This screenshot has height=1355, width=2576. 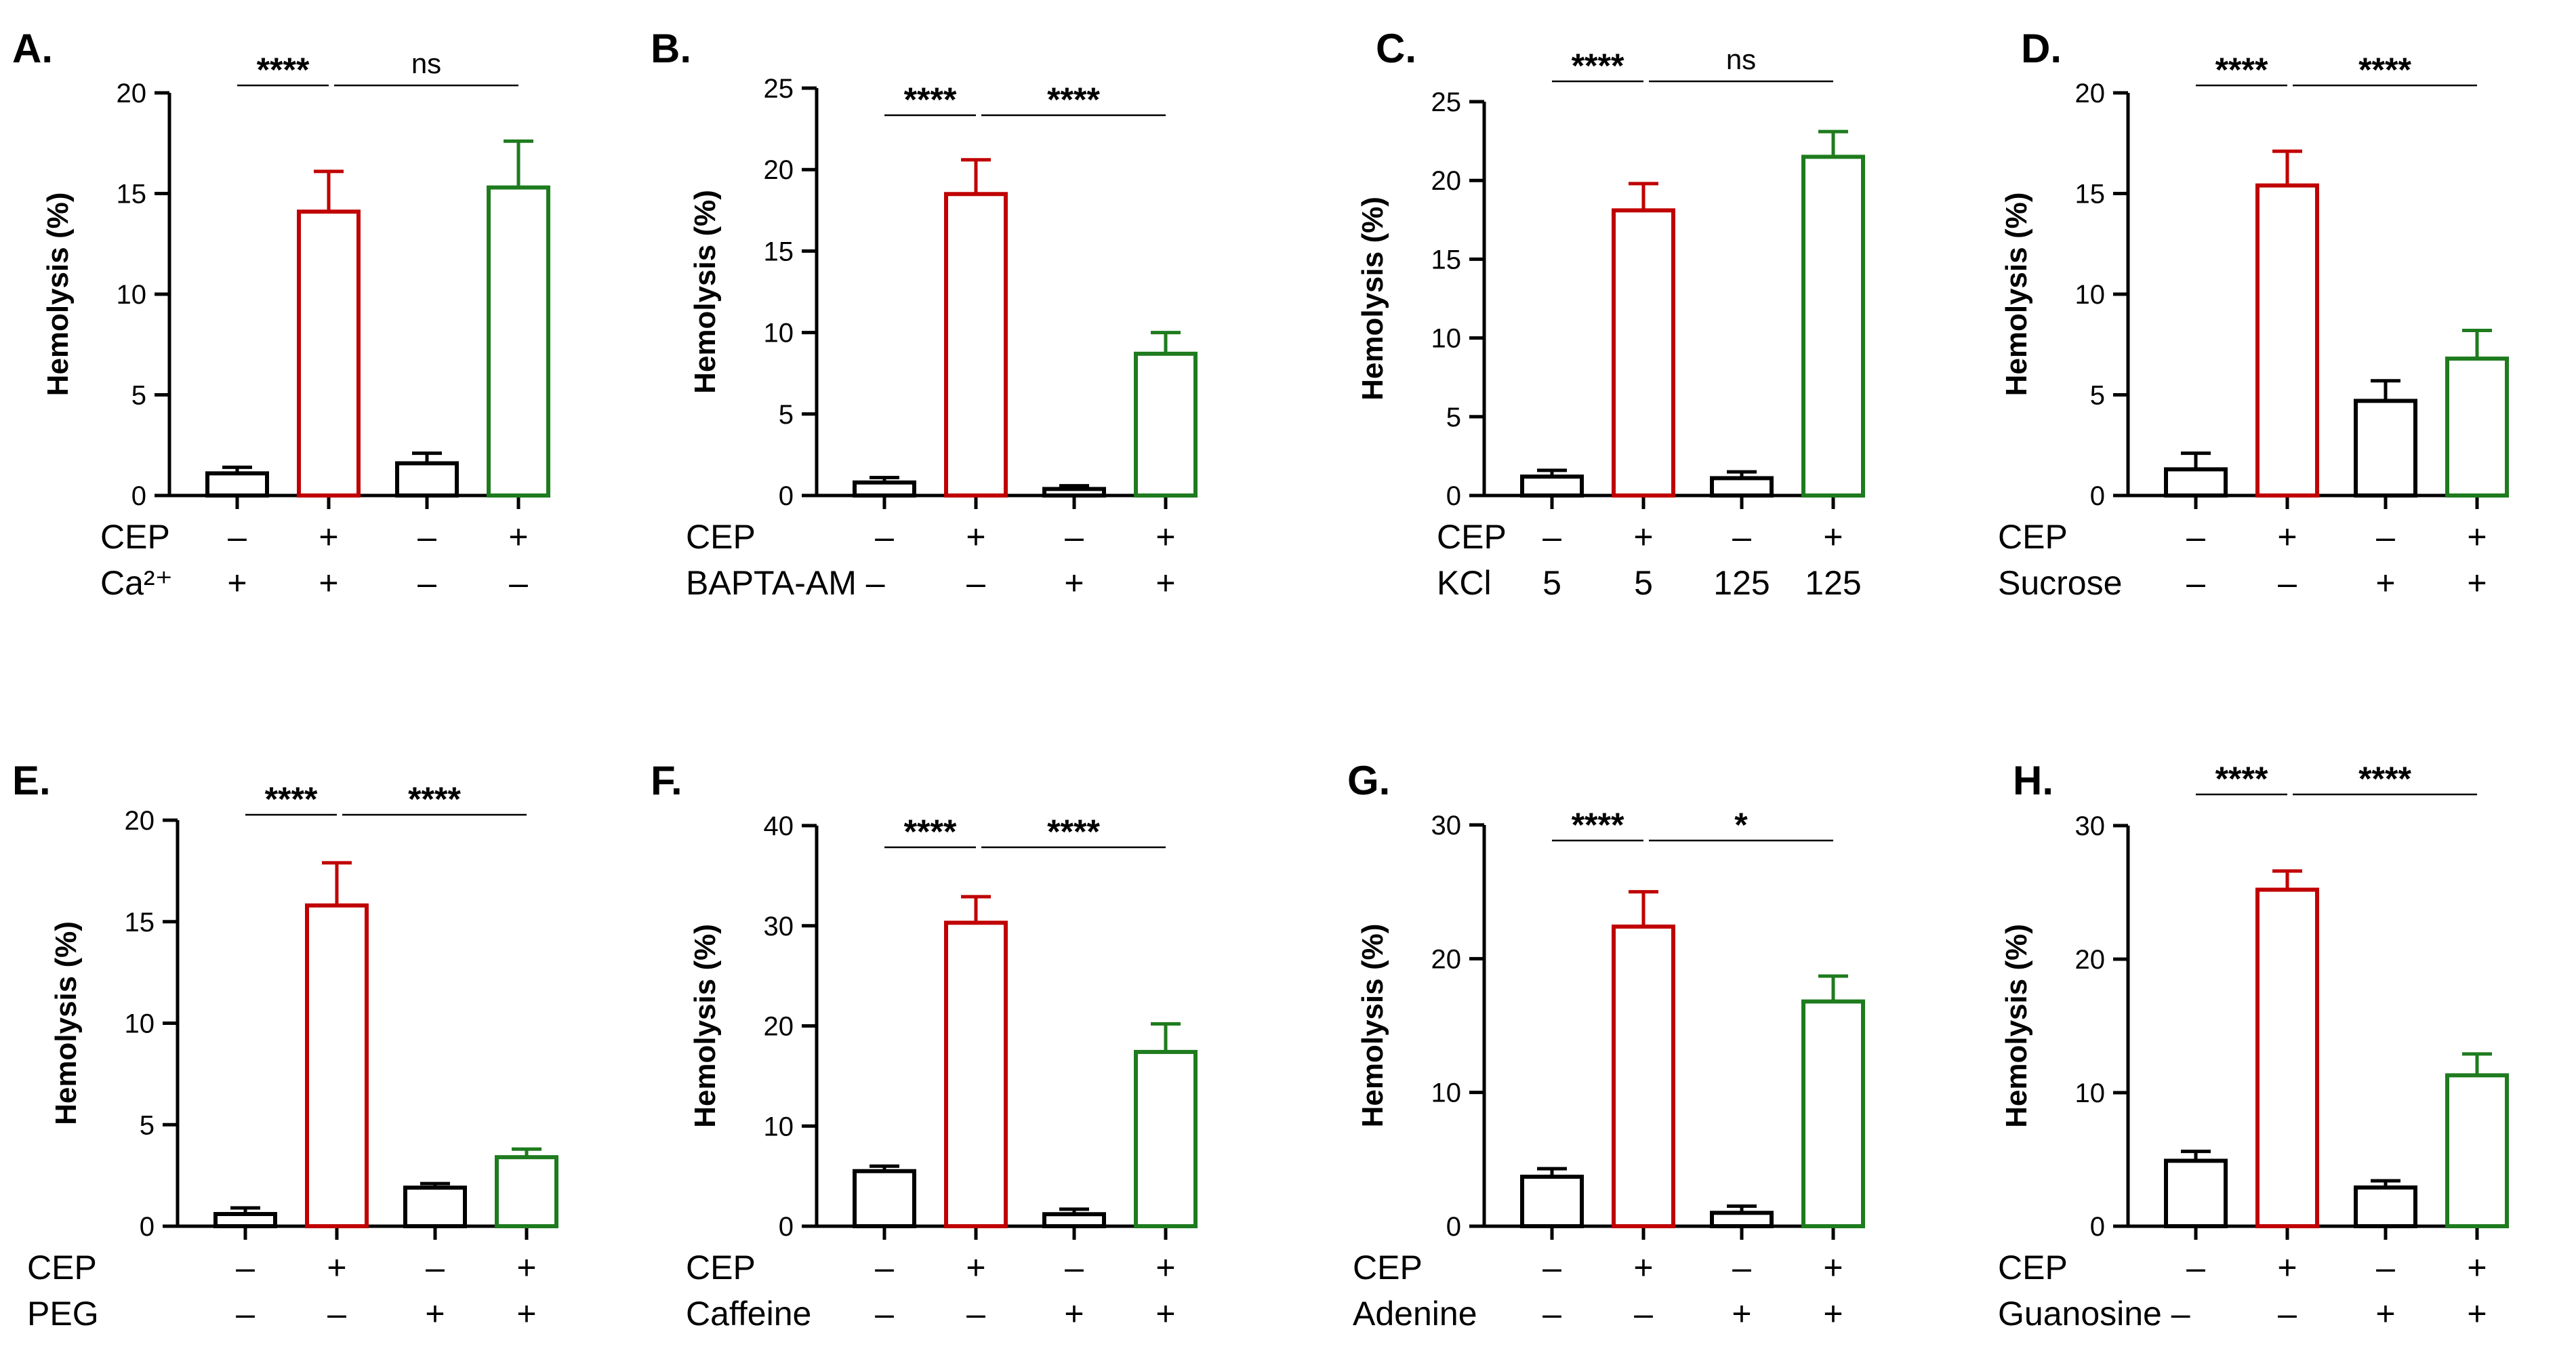 I want to click on condition-label: Sucrose, so click(x=2060, y=583).